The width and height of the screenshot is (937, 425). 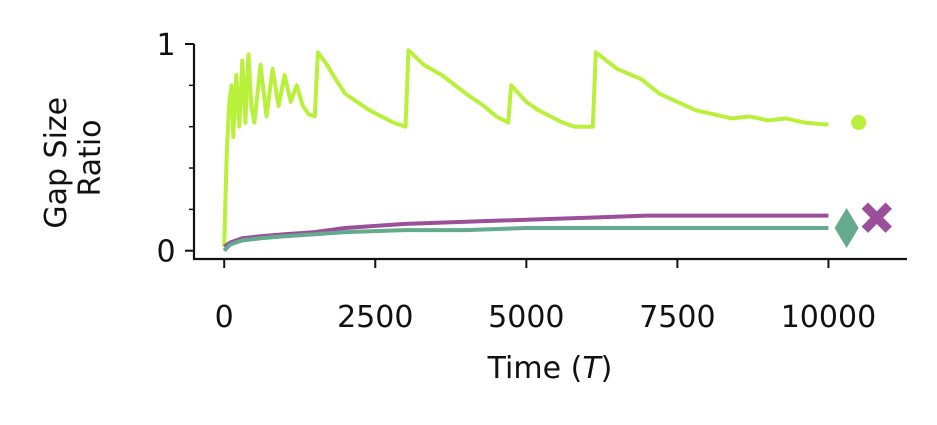 What do you see at coordinates (526, 317) in the screenshot?
I see `x-tick-label: 5000` at bounding box center [526, 317].